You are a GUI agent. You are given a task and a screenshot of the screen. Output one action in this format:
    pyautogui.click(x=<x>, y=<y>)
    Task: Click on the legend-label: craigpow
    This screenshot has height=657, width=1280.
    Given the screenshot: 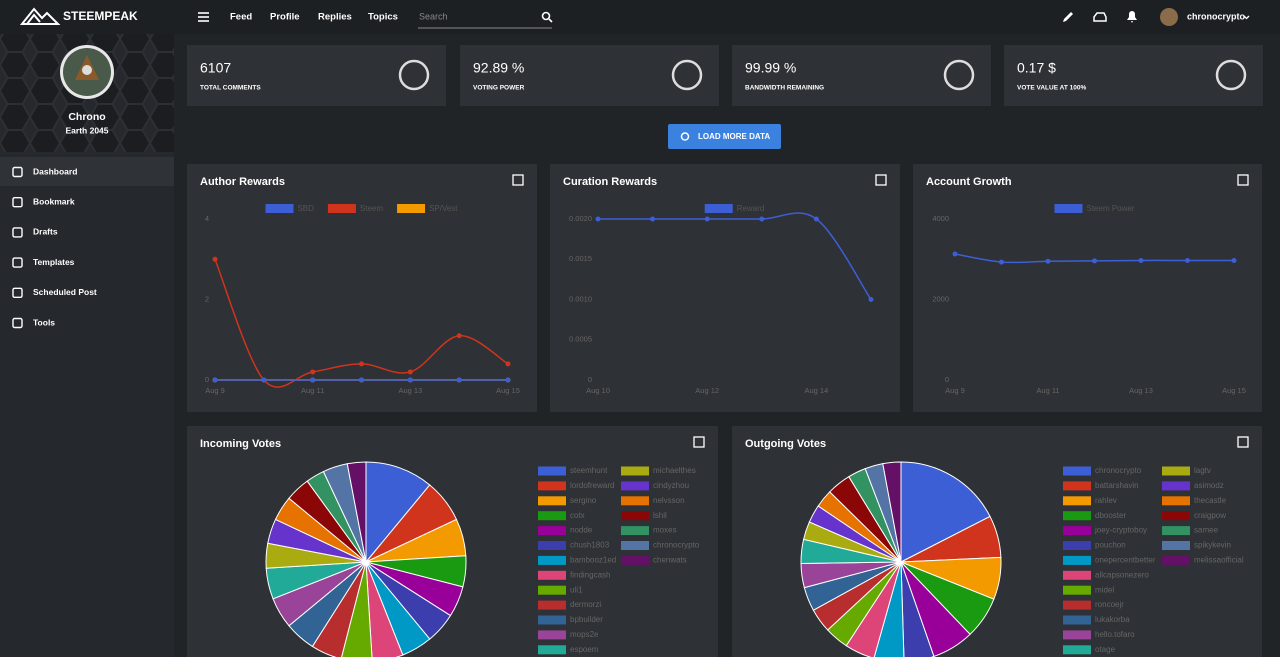 What is the action you would take?
    pyautogui.click(x=1210, y=515)
    